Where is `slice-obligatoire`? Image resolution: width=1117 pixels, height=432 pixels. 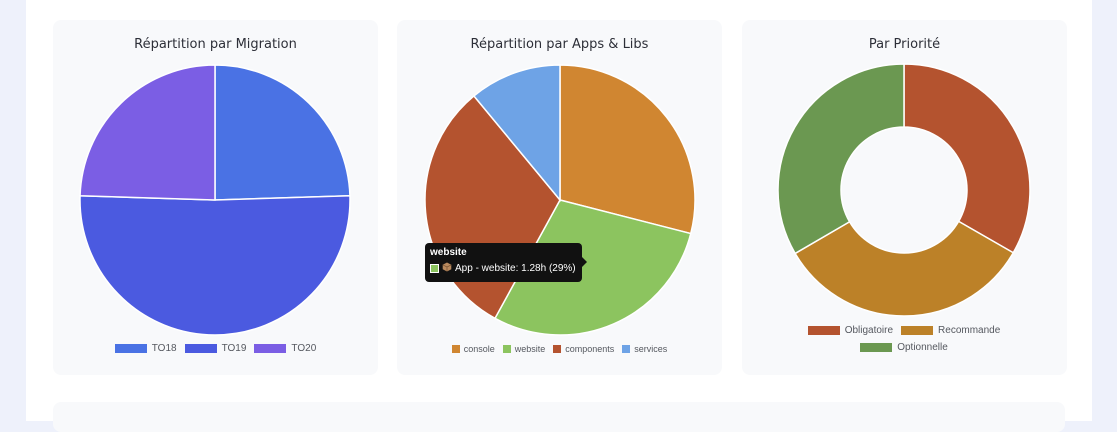
slice-obligatoire is located at coordinates (967, 158).